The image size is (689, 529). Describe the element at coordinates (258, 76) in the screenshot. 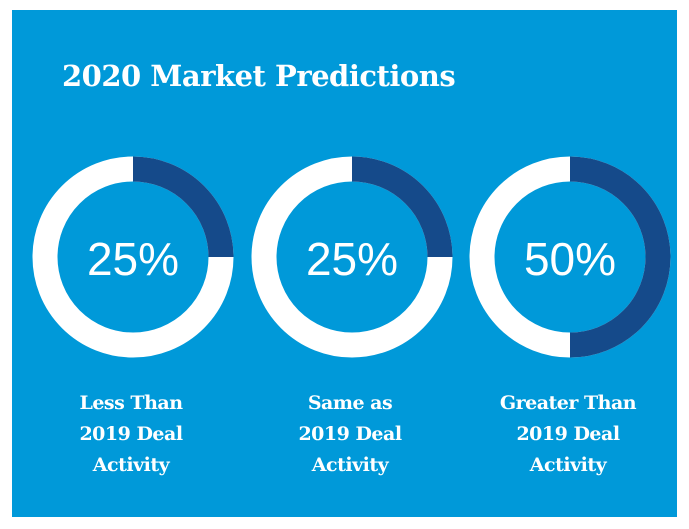

I see `chart-title: 2020 Market Predictions` at that location.